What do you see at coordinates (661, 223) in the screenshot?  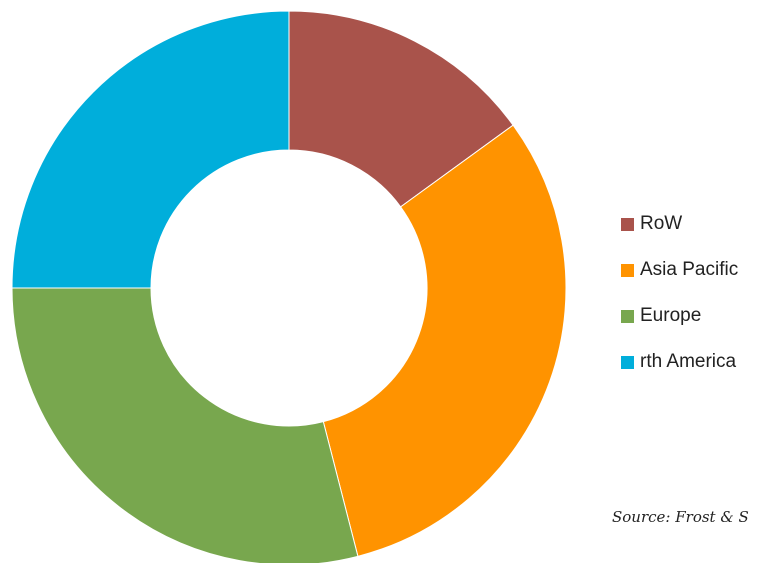 I see `legend-label-row: RoW` at bounding box center [661, 223].